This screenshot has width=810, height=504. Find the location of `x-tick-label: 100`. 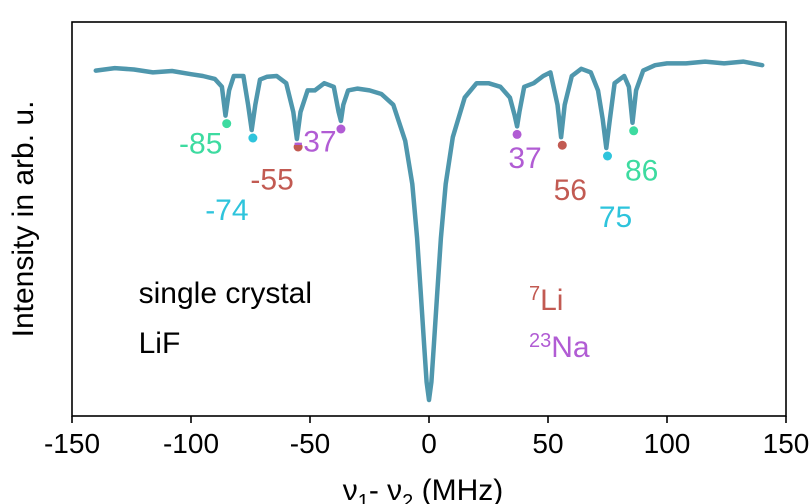

x-tick-label: 100 is located at coordinates (667, 443).